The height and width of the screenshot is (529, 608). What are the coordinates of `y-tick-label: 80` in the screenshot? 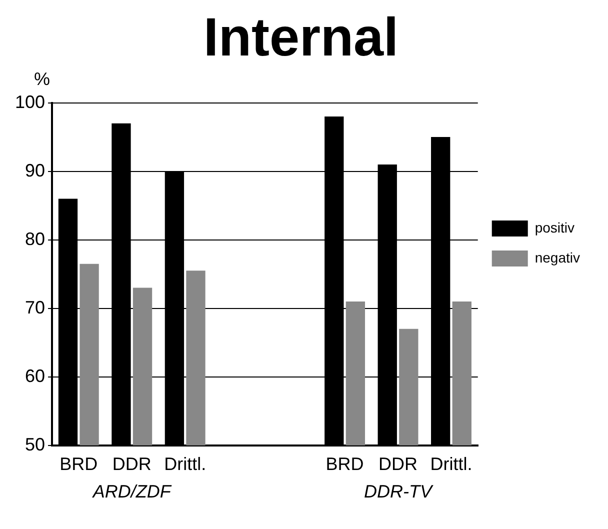 It's located at (35, 238).